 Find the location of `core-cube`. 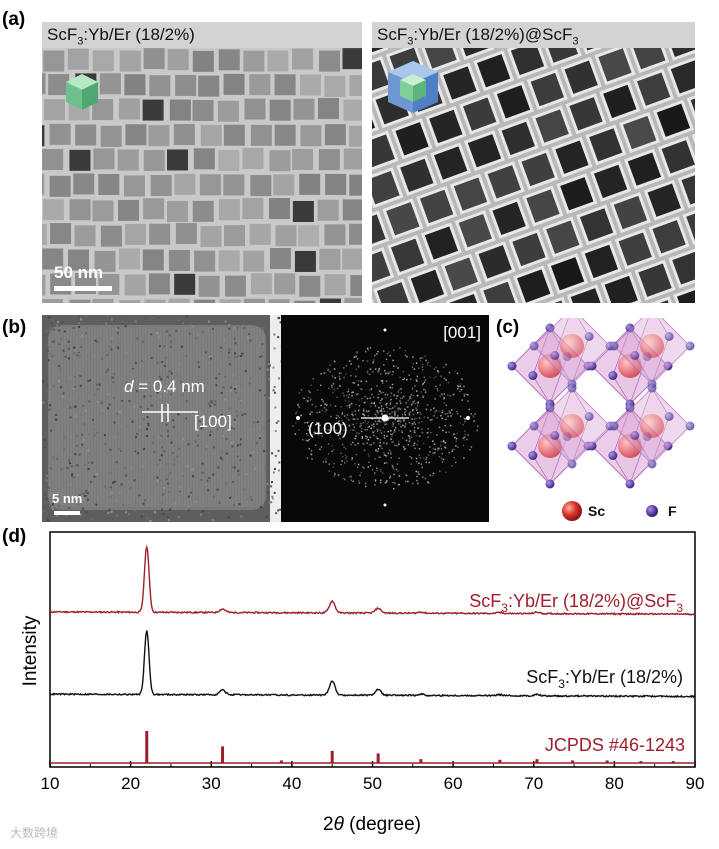

core-cube is located at coordinates (538, 169).